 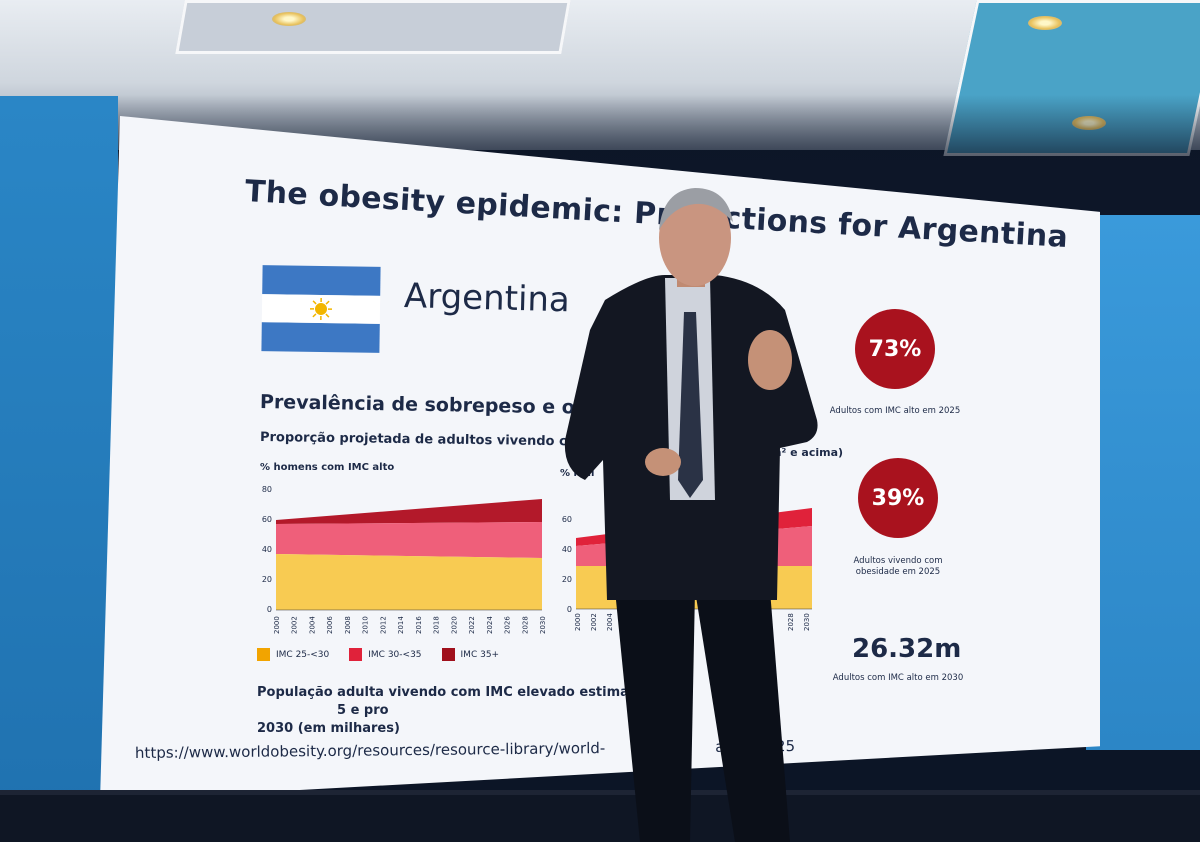 I want to click on legend-item: IMC 25-<30, so click(x=293, y=654).